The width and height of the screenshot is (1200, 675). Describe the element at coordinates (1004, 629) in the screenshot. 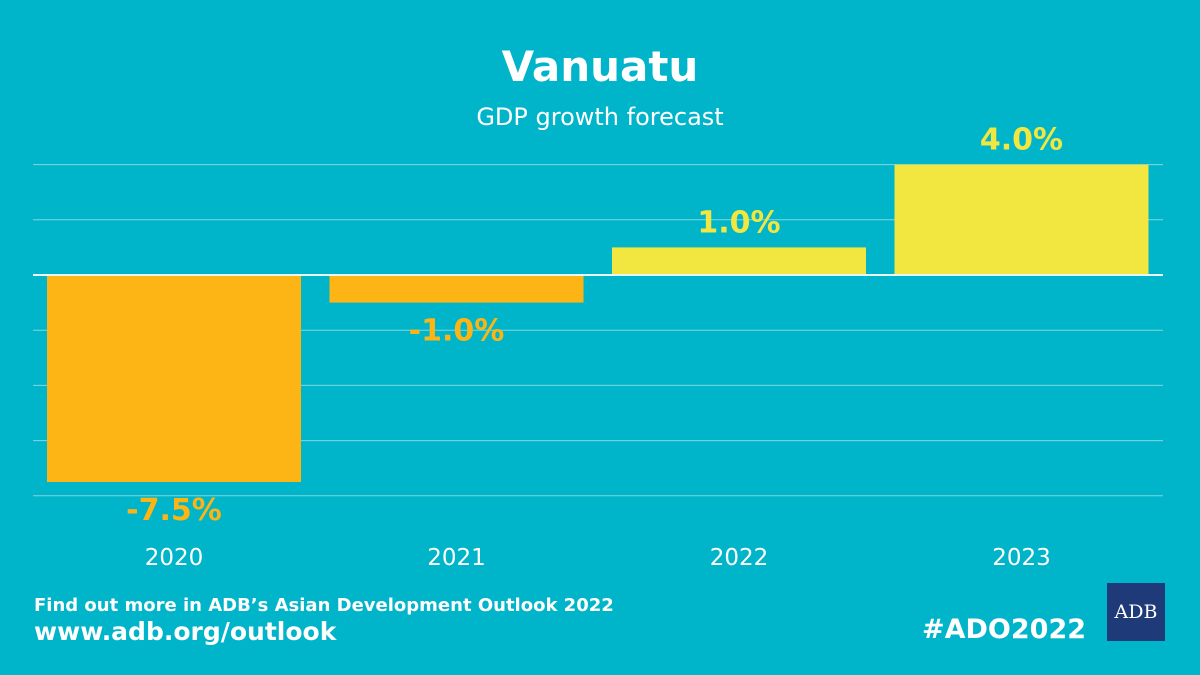

I see `hashtag: #ADO2022` at that location.